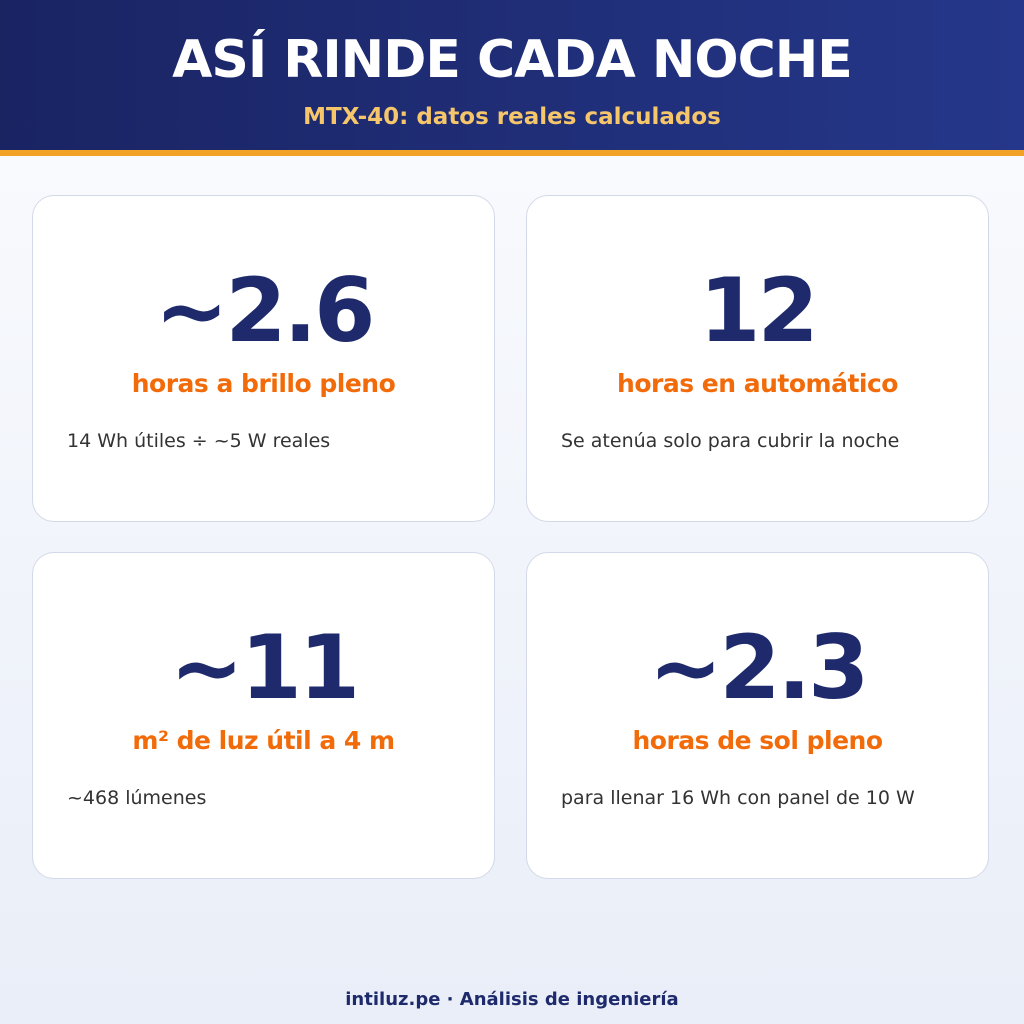 The image size is (1024, 1024). Describe the element at coordinates (137, 798) in the screenshot. I see `stat-note: ~468 lúmenes` at that location.